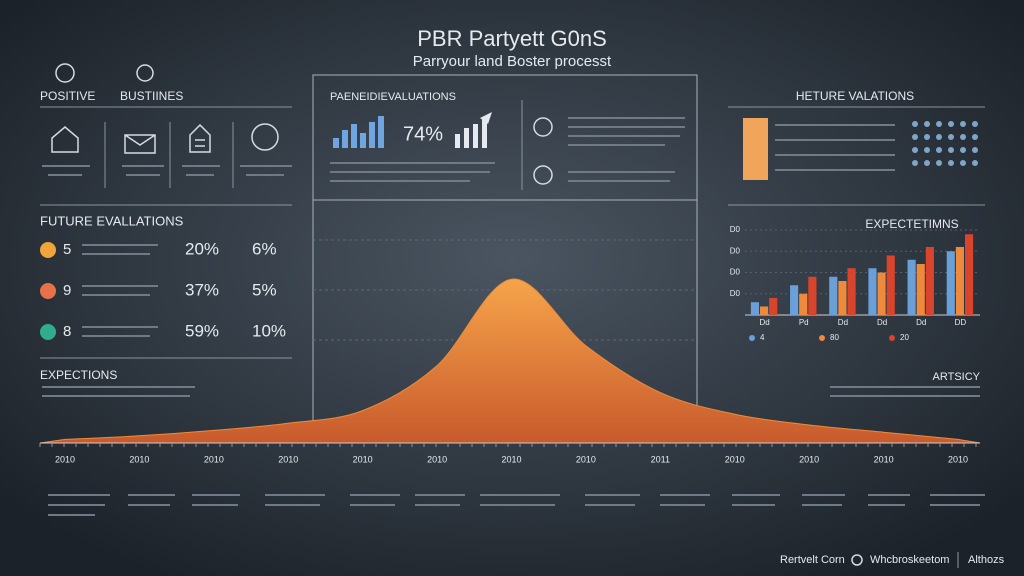  What do you see at coordinates (904, 337) in the screenshot?
I see `legend-label: 20` at bounding box center [904, 337].